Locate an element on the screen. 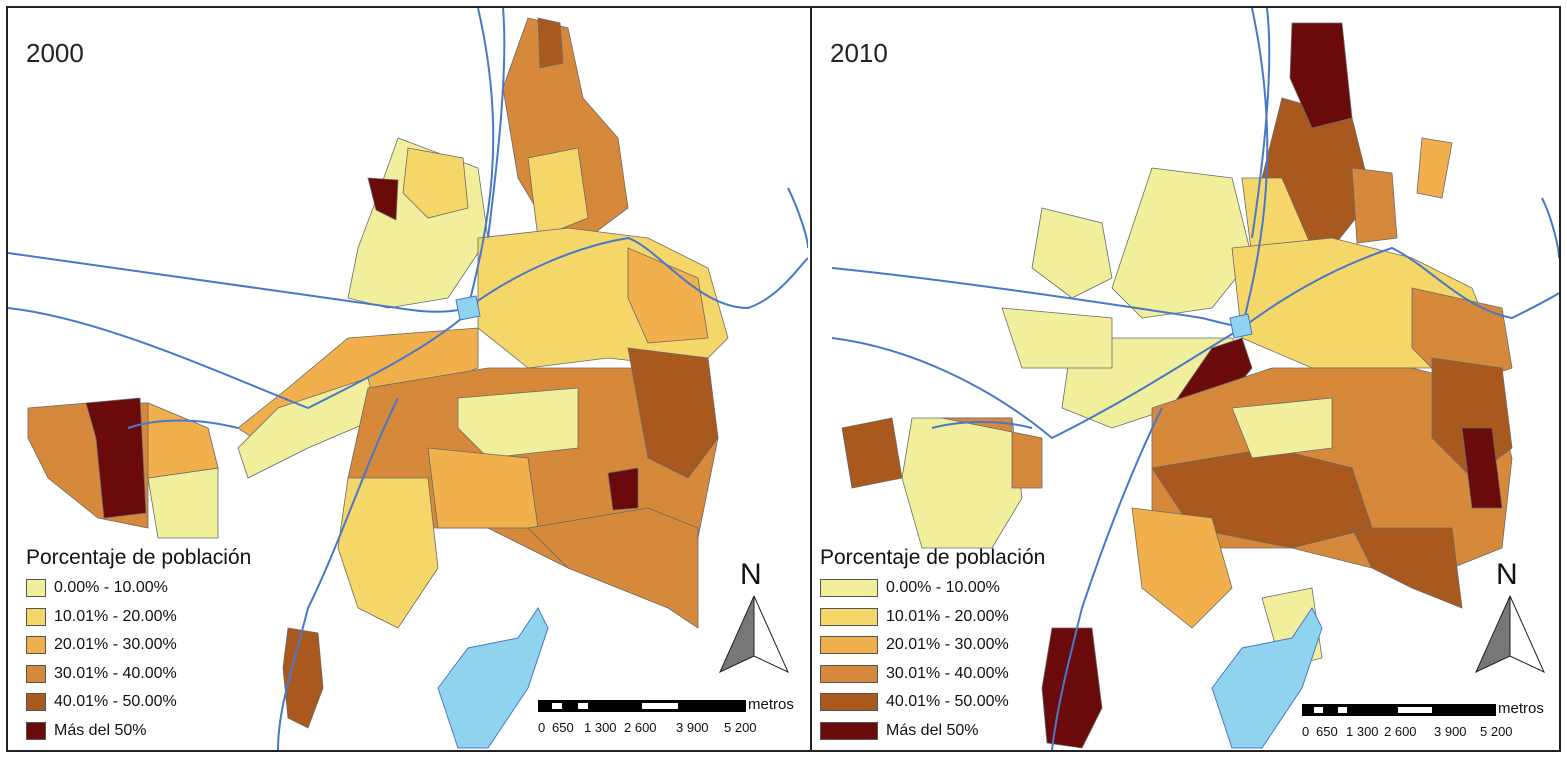  district-east-dark is located at coordinates (673, 413).